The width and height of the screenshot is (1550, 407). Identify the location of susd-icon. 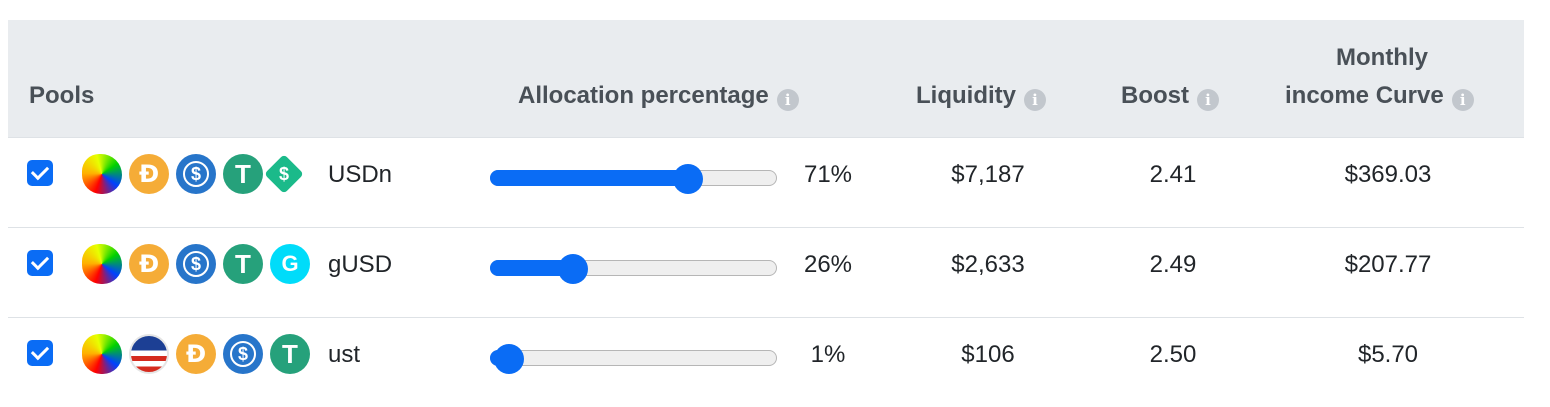
(284, 174).